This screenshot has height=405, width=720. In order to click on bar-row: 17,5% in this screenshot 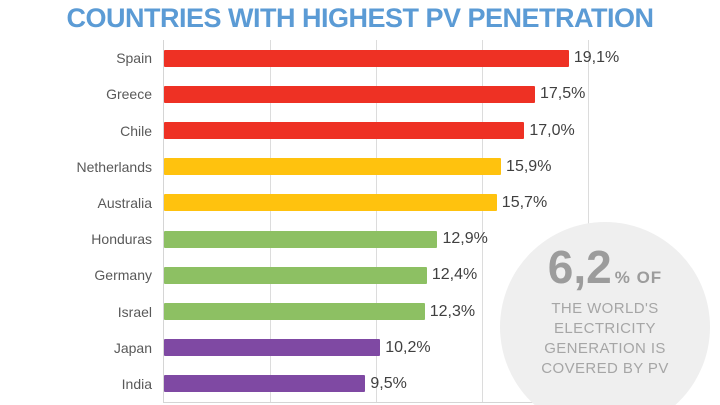, I will do `click(394, 94)`.